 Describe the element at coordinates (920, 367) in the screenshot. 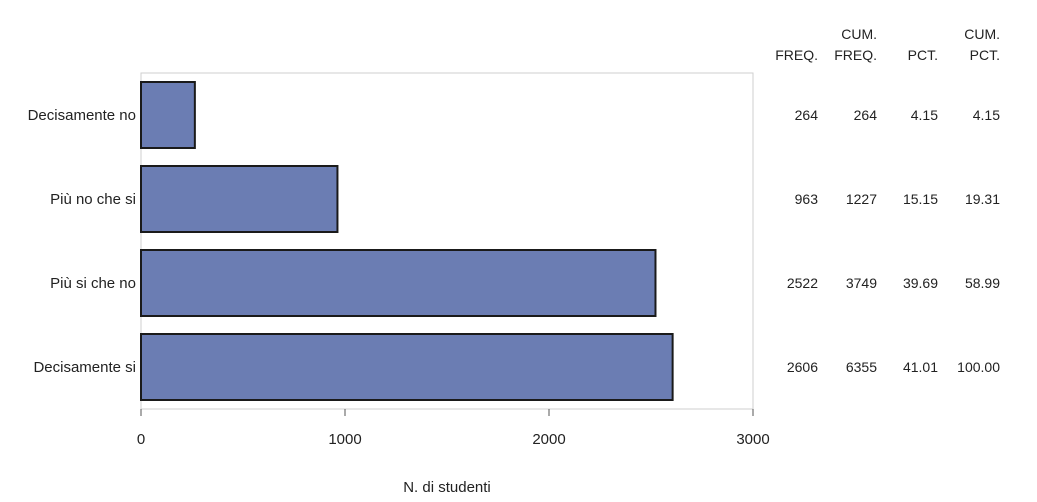

I see `table-cell: 41.01` at that location.